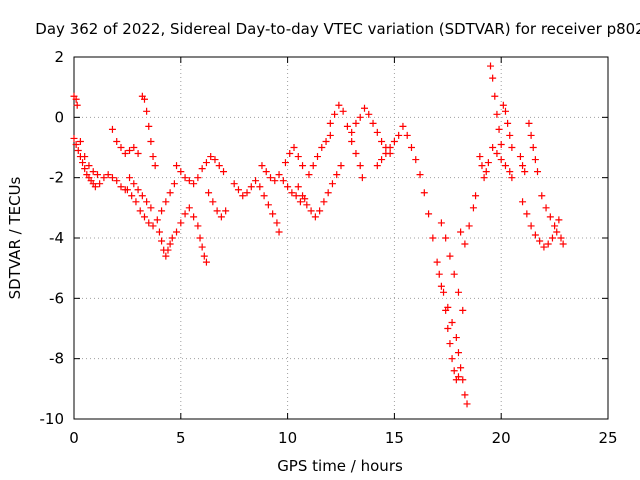  What do you see at coordinates (287, 438) in the screenshot?
I see `x-tick-label: 10` at bounding box center [287, 438].